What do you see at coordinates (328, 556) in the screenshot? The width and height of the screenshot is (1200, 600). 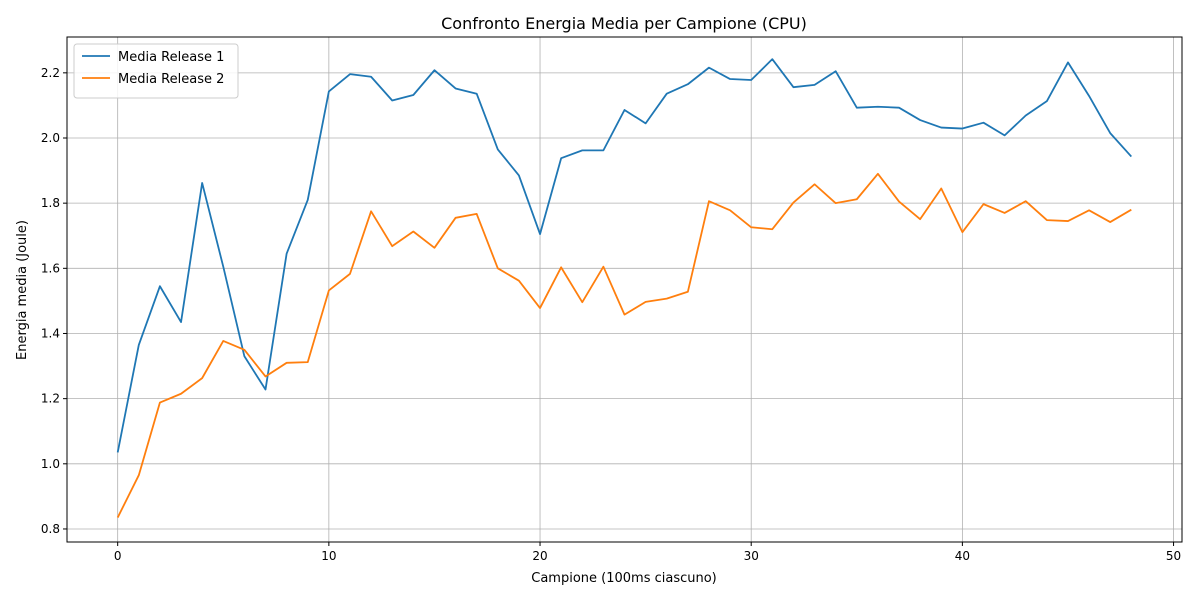 I see `x-tick-label: 10` at bounding box center [328, 556].